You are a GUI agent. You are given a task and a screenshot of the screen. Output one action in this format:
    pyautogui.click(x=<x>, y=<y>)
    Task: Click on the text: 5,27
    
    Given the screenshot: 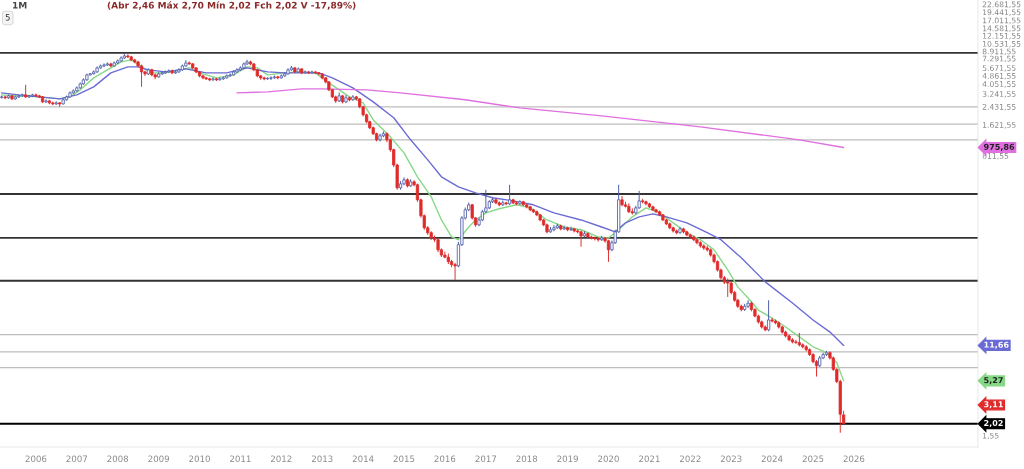 What is the action you would take?
    pyautogui.click(x=993, y=381)
    